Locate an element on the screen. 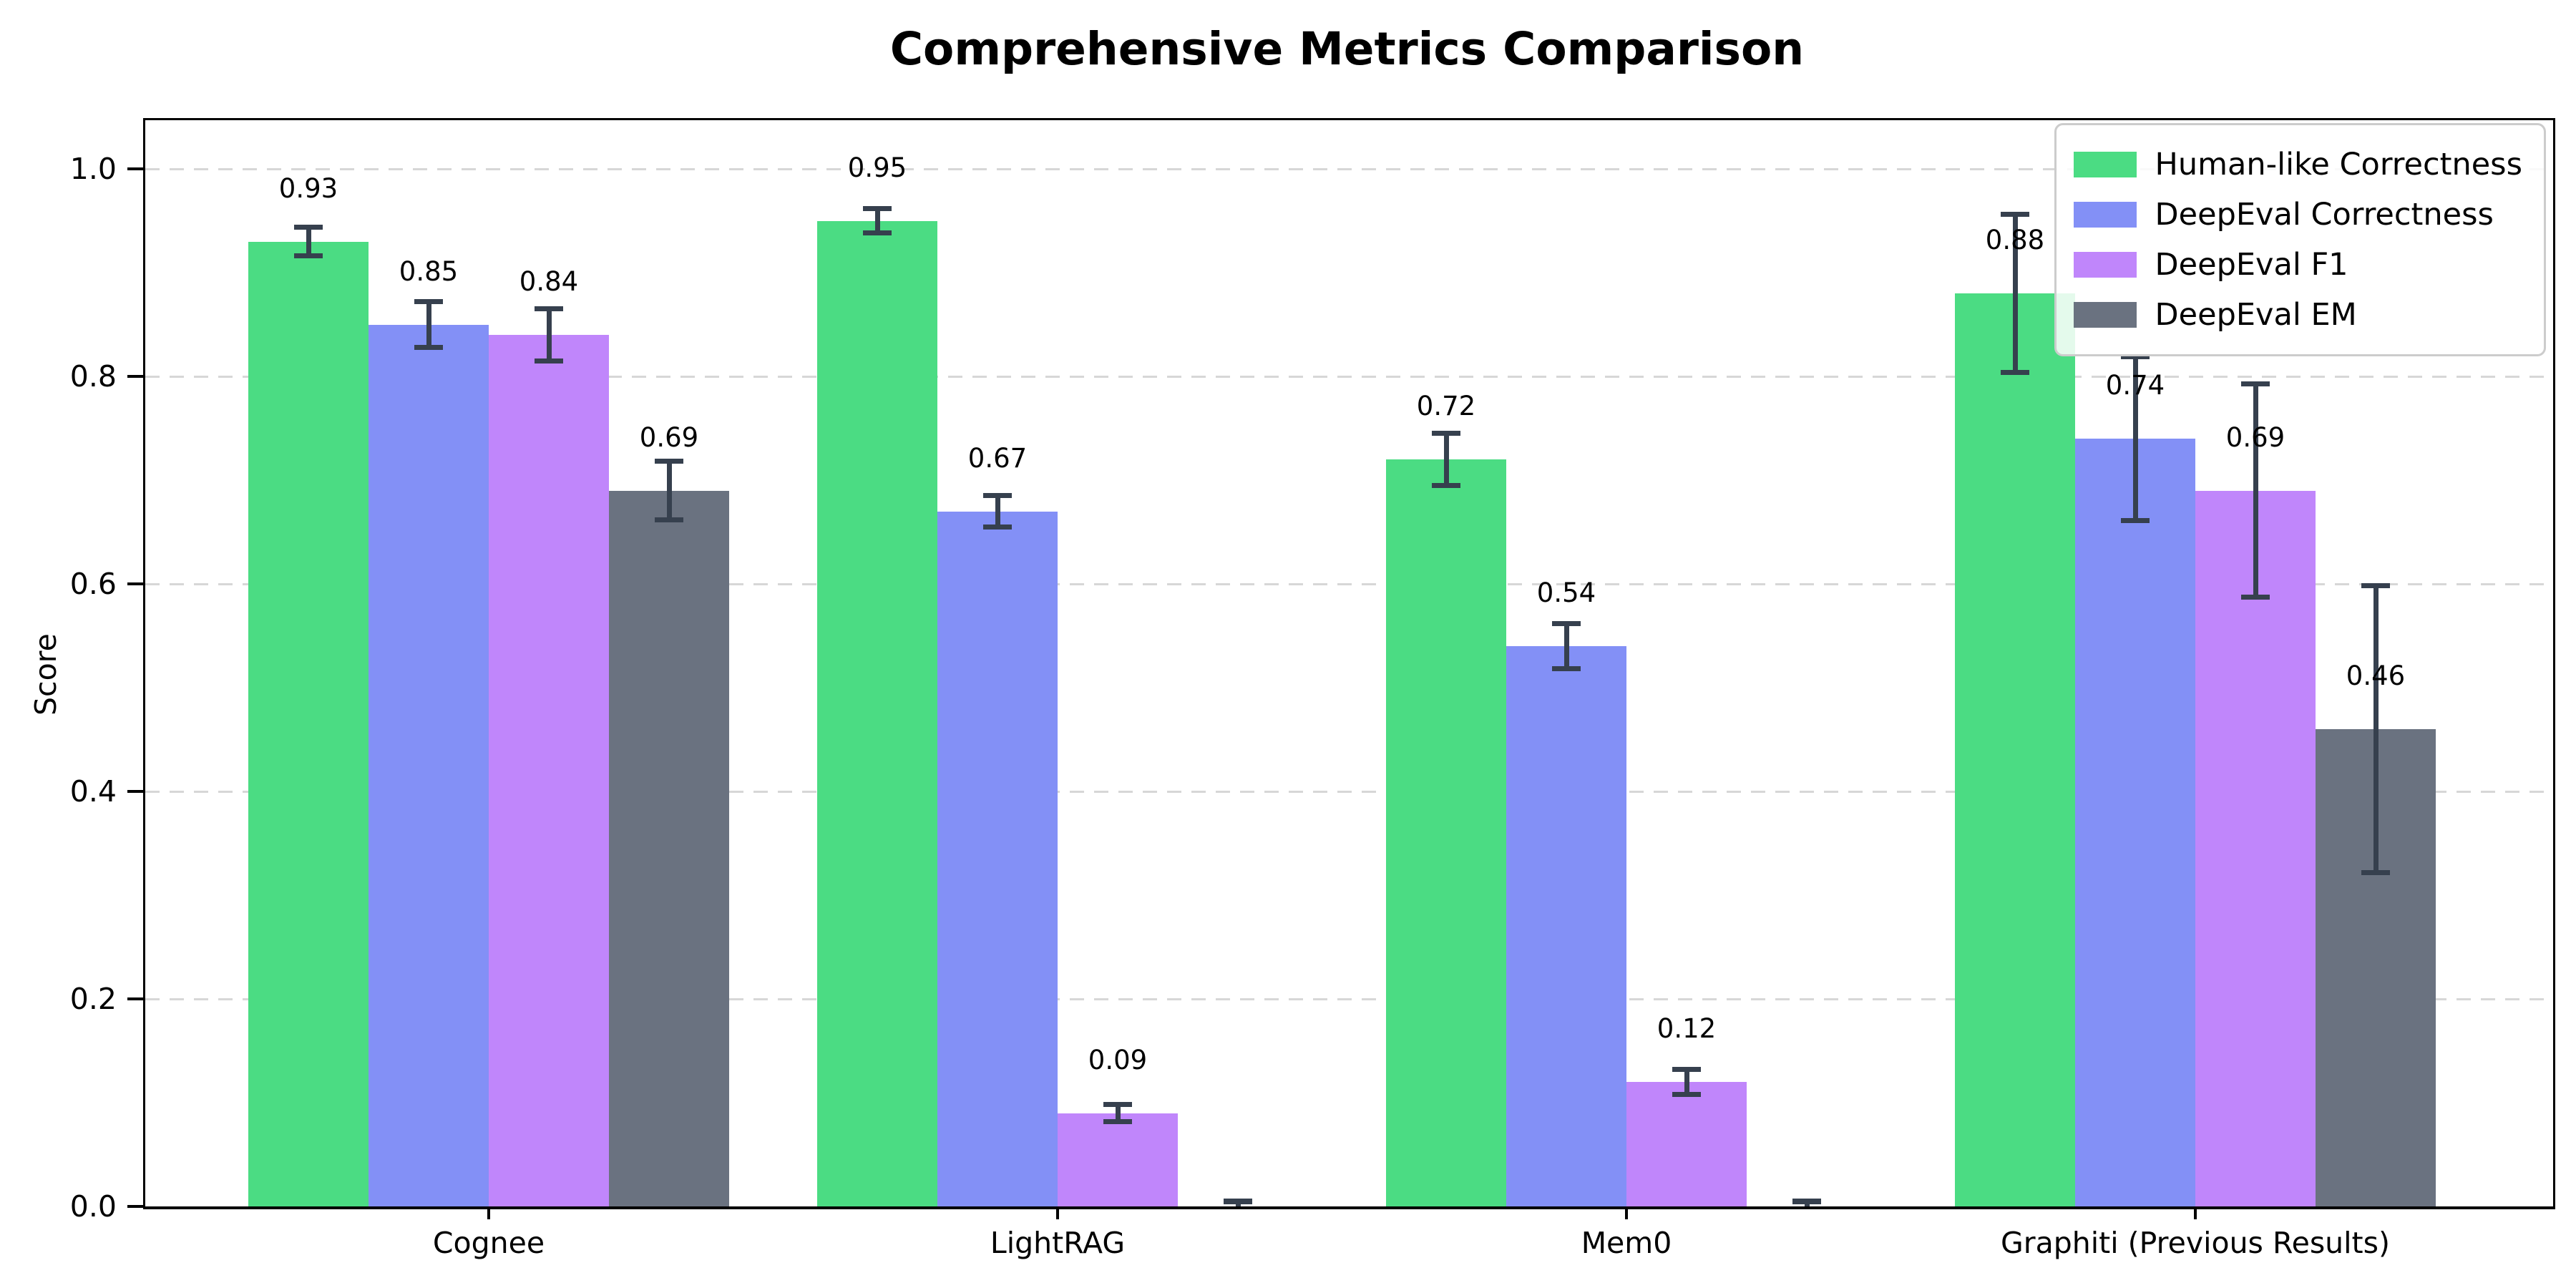  legend-item: DeepEval EM is located at coordinates (2297, 315).